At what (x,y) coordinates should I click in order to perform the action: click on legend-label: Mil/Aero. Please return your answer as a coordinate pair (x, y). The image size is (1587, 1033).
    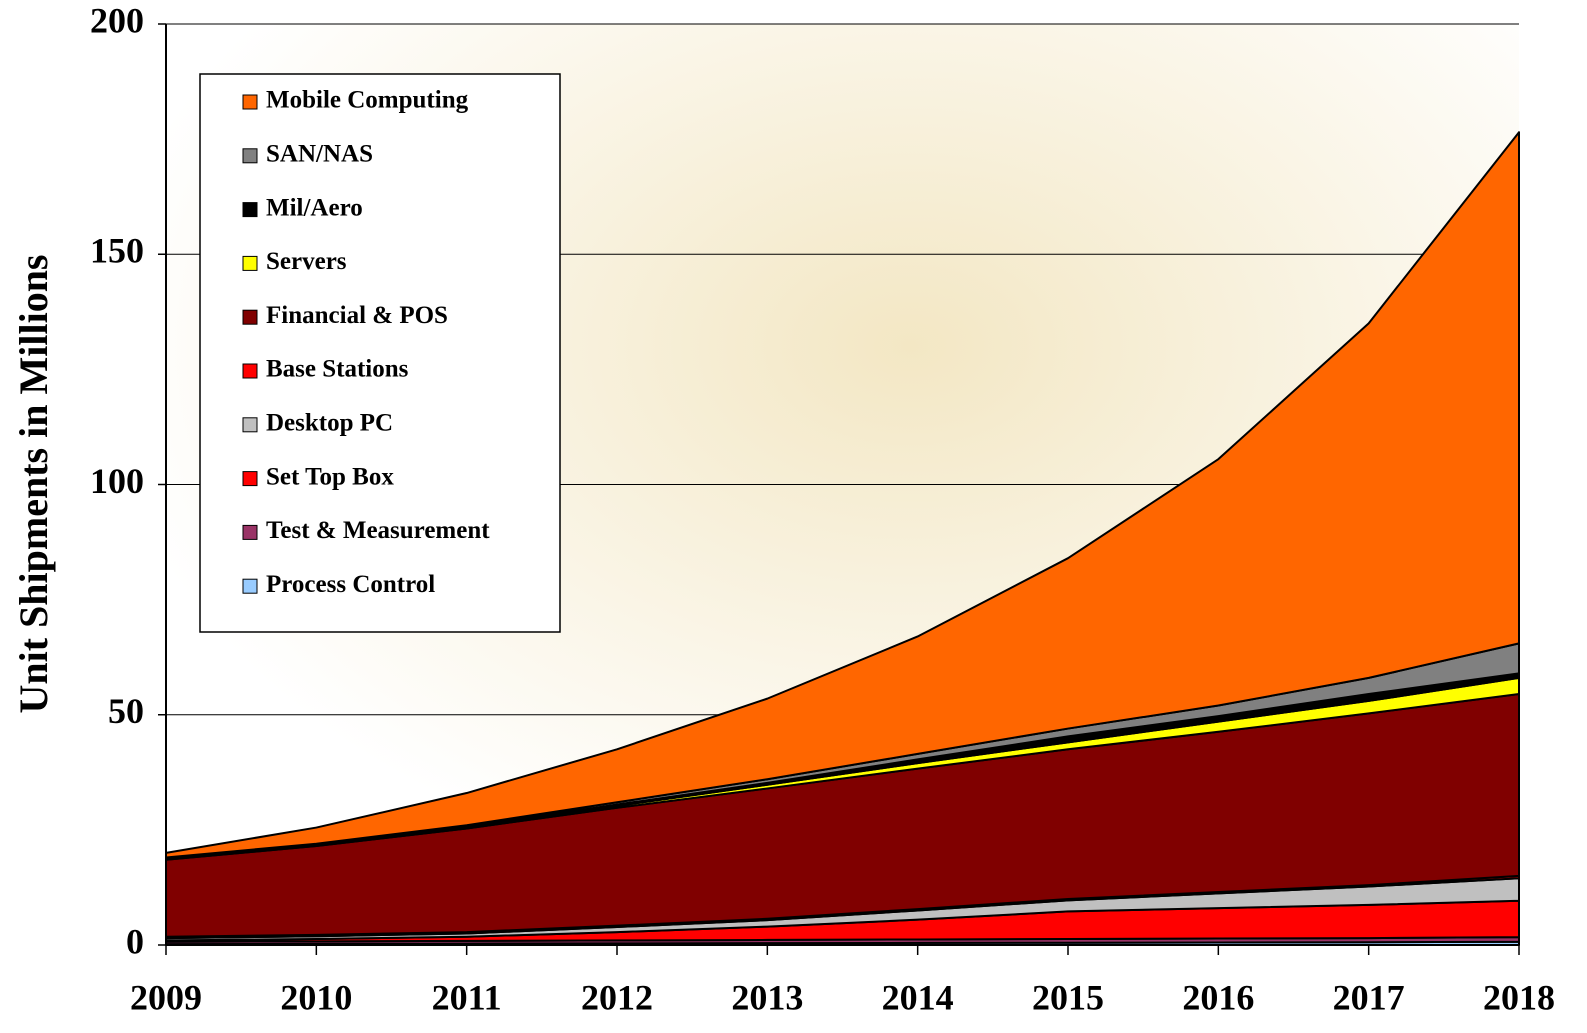
    Looking at the image, I should click on (314, 207).